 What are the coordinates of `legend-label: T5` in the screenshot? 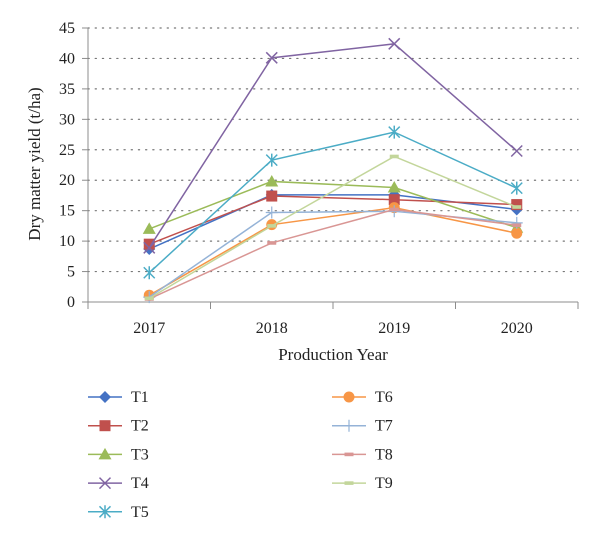 It's located at (140, 512).